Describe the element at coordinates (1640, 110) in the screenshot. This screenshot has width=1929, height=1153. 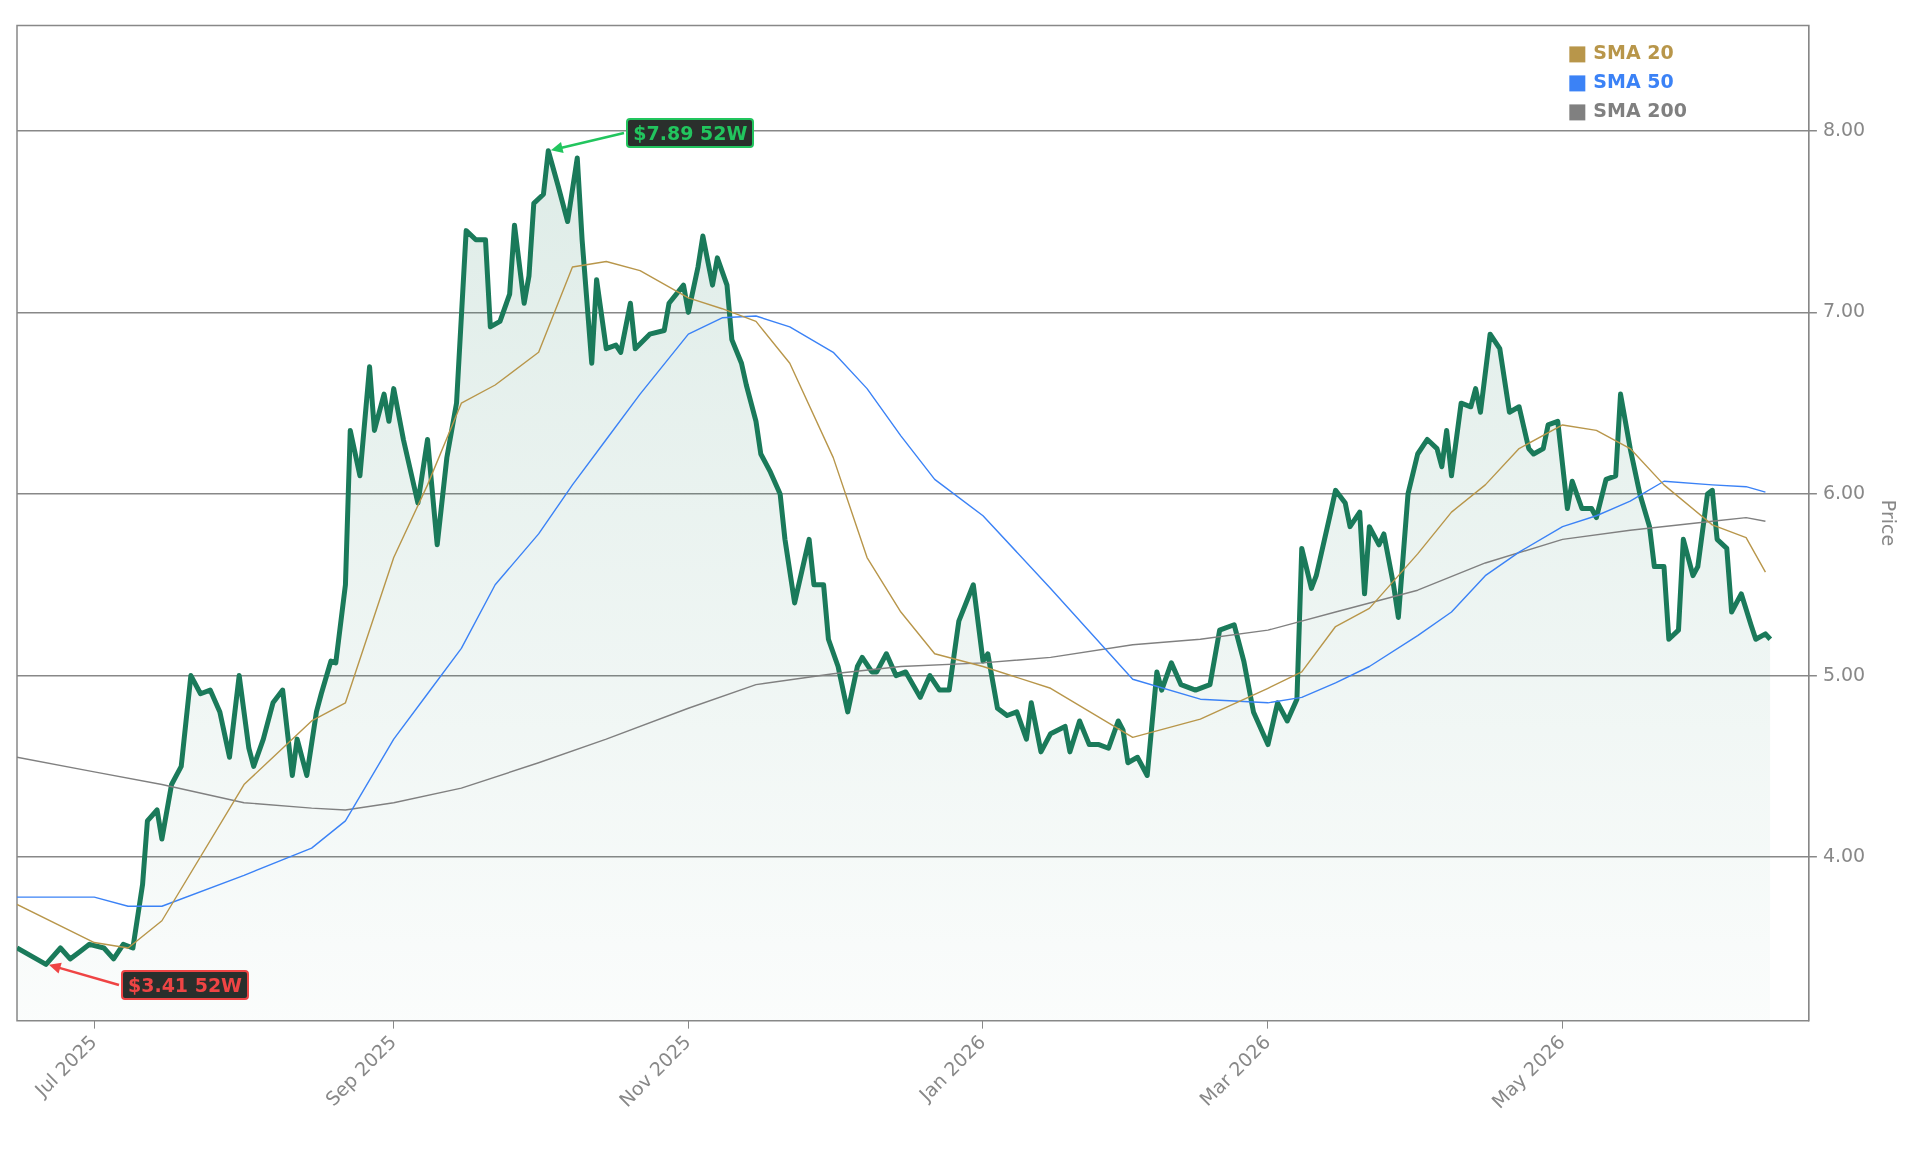
I see `legend-label: SMA 200` at that location.